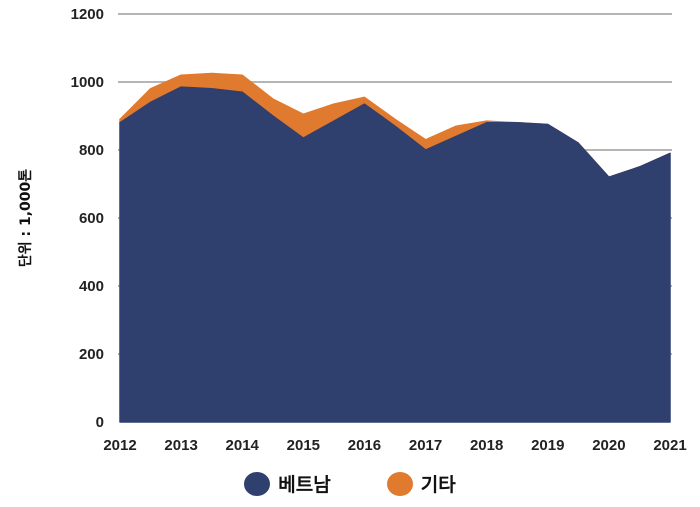 The height and width of the screenshot is (507, 700). What do you see at coordinates (25, 218) in the screenshot?
I see `y-axis-label: 단위 : 1,000톤` at bounding box center [25, 218].